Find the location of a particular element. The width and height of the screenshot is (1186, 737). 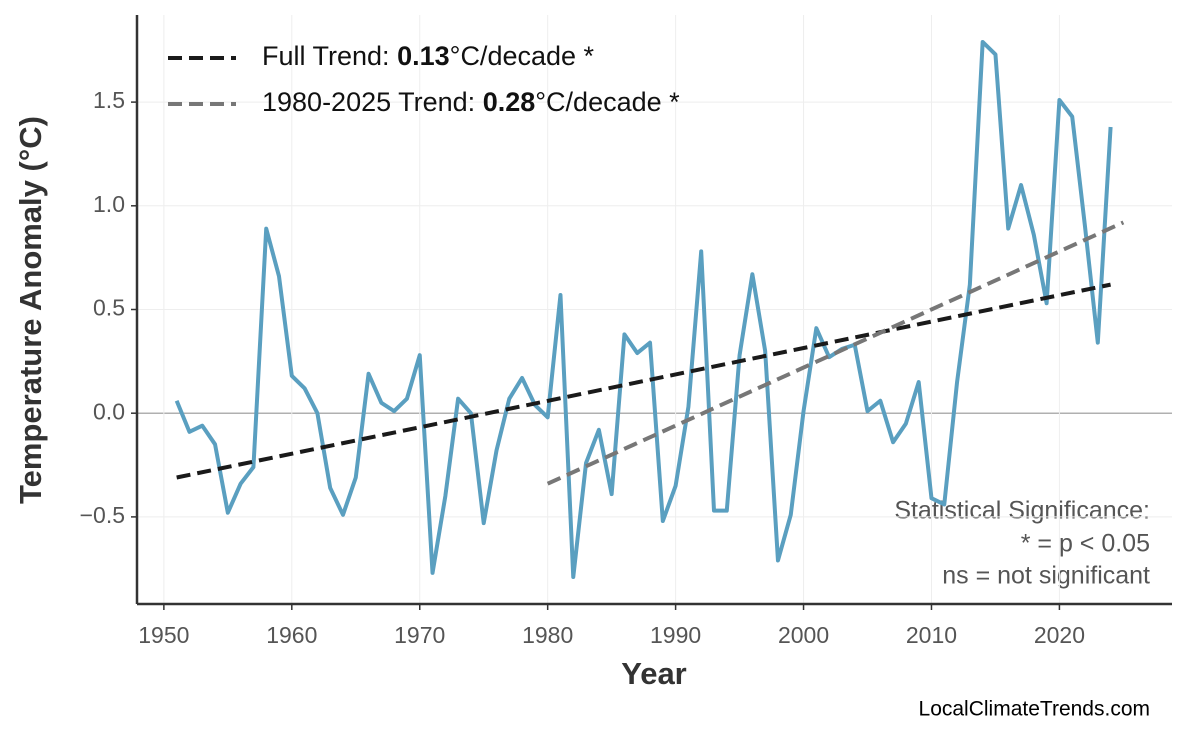

annotation: * = p < 0.05 is located at coordinates (1085, 544).